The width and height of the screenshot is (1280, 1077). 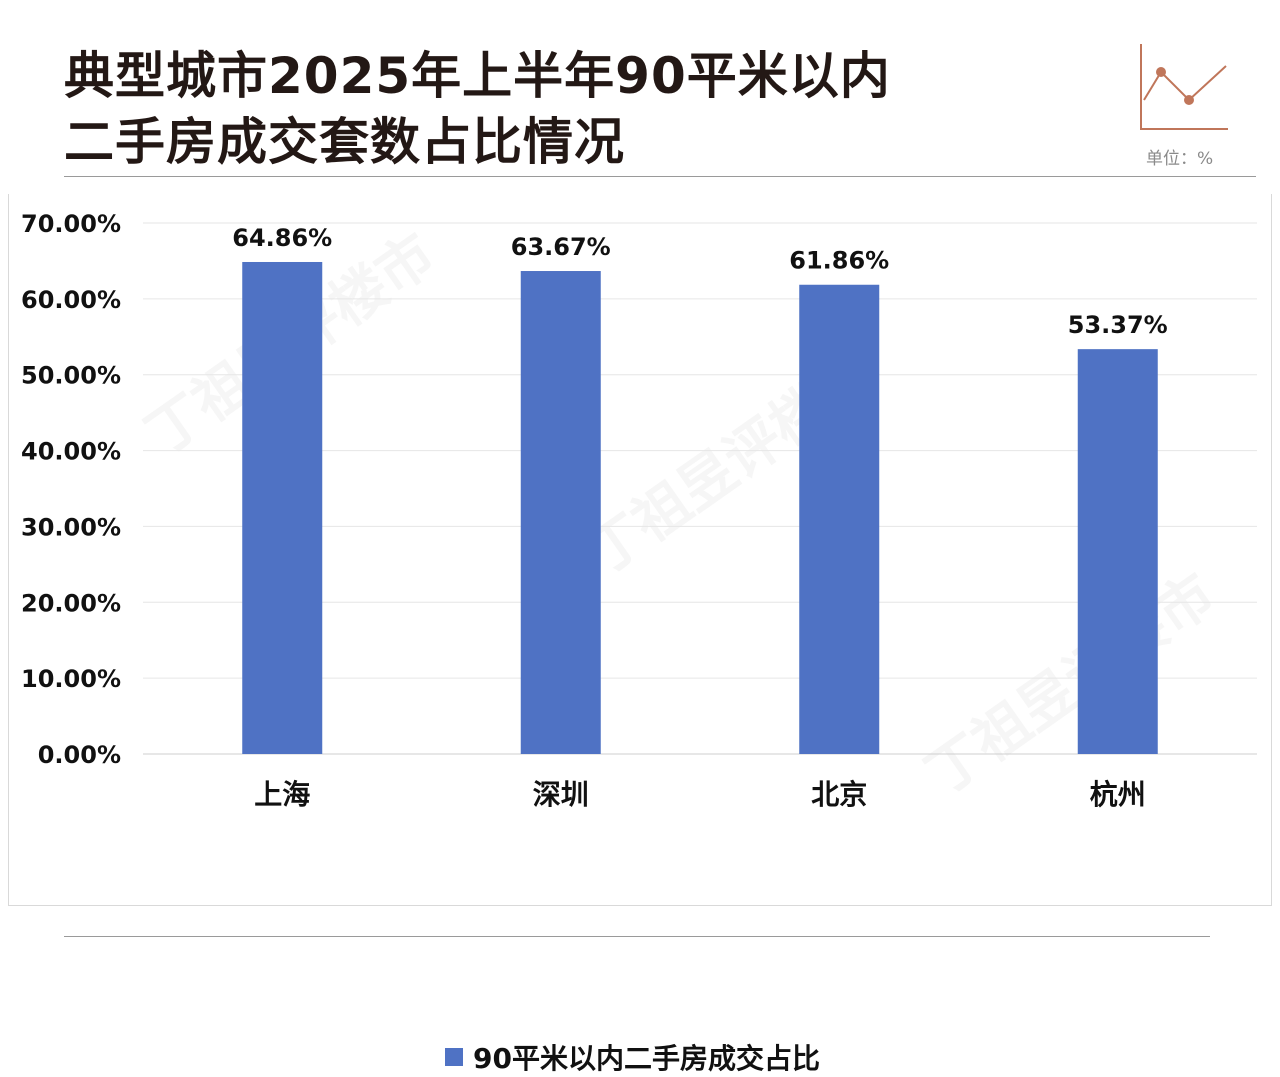 I want to click on data-label: 53.37%, so click(x=1118, y=325).